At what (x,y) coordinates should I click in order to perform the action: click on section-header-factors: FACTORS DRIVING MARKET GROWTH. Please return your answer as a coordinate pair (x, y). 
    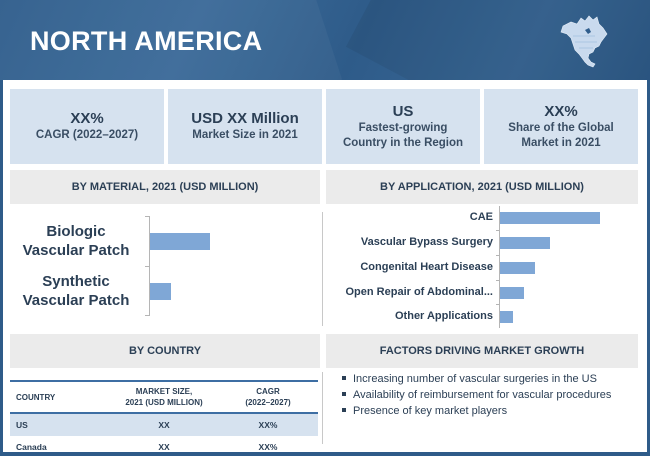
    Looking at the image, I should click on (482, 351).